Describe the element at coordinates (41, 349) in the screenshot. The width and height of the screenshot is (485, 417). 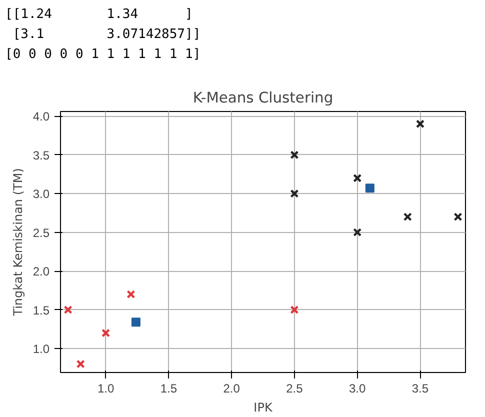
I see `y-tick-label: 1.0` at that location.